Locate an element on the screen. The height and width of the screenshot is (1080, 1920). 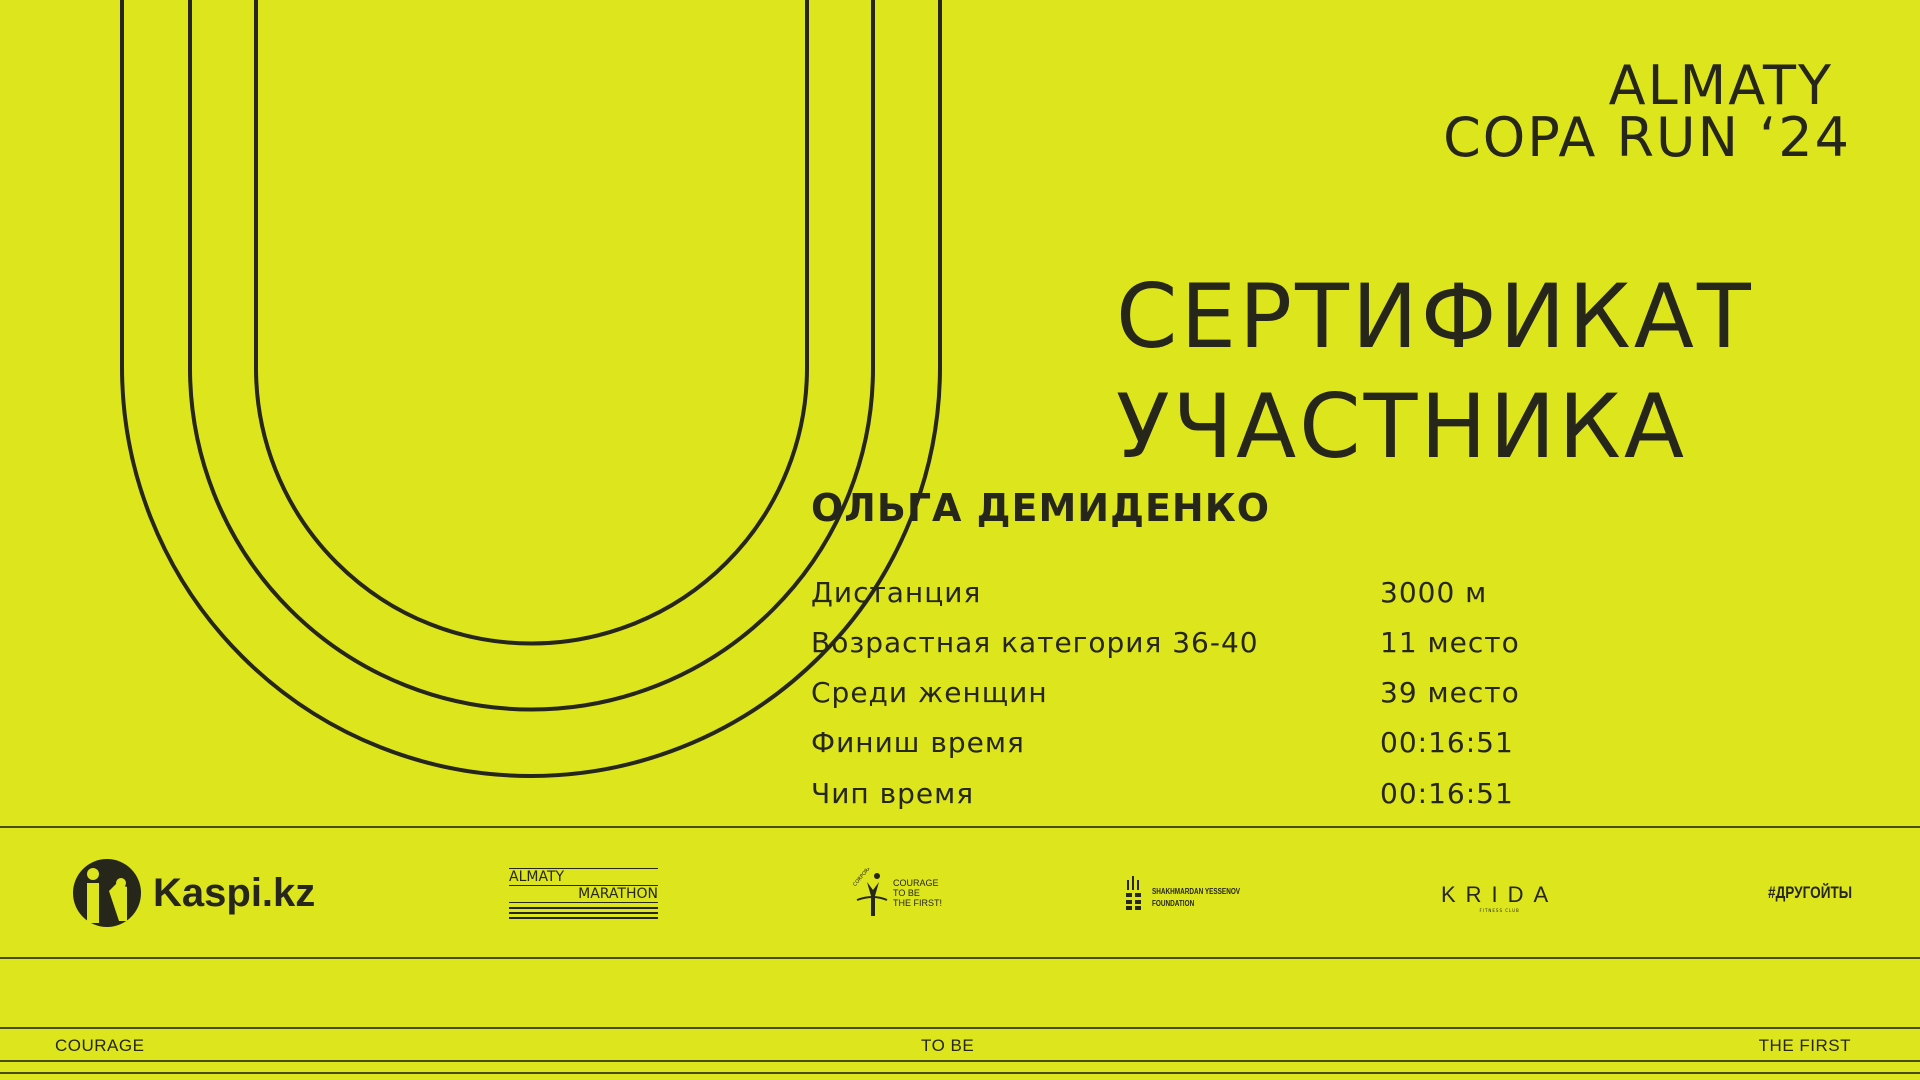
yessenov-line2: FOUNDATION is located at coordinates (1173, 903).